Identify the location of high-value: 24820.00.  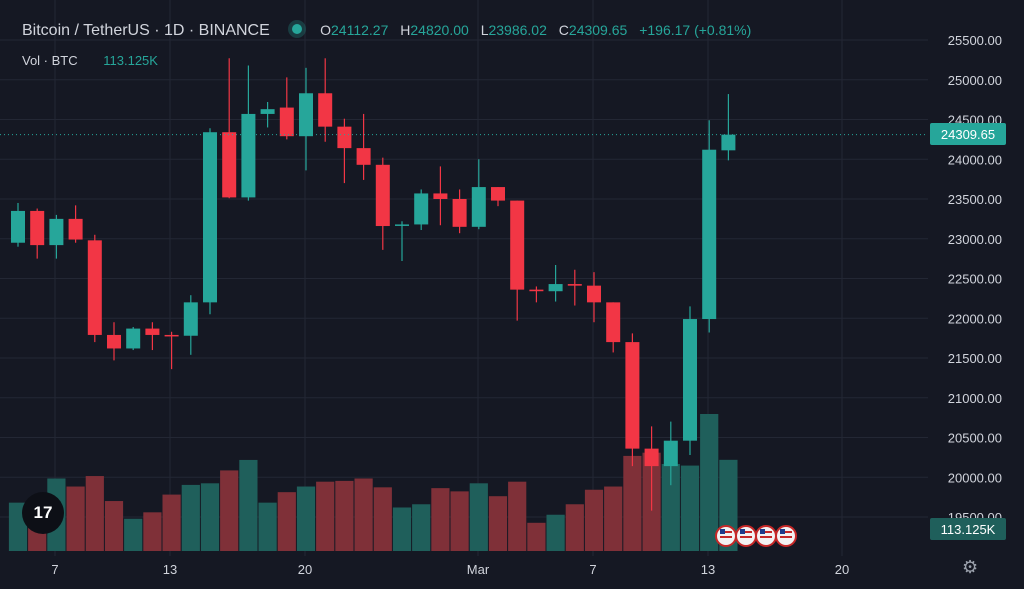
(439, 30).